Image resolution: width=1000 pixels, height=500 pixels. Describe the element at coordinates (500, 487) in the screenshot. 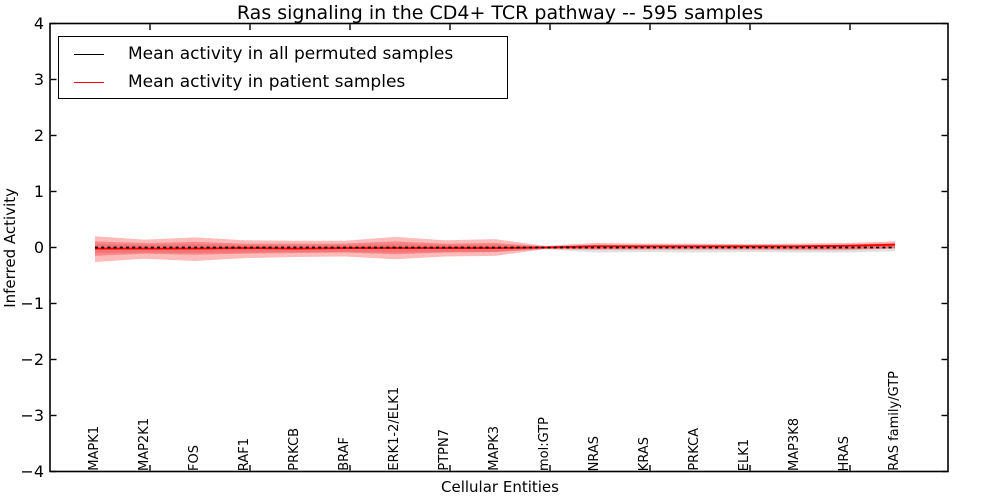

I see `x-axis-label: Cellular Entities` at that location.